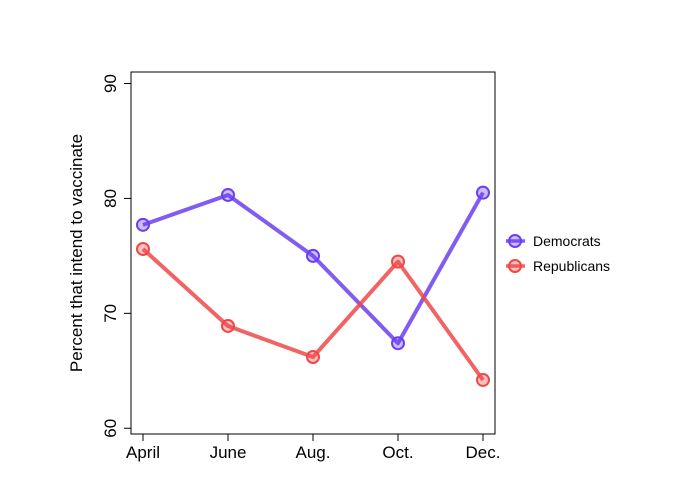 This screenshot has width=691, height=502. What do you see at coordinates (397, 452) in the screenshot?
I see `x-tick-label: Oct.` at bounding box center [397, 452].